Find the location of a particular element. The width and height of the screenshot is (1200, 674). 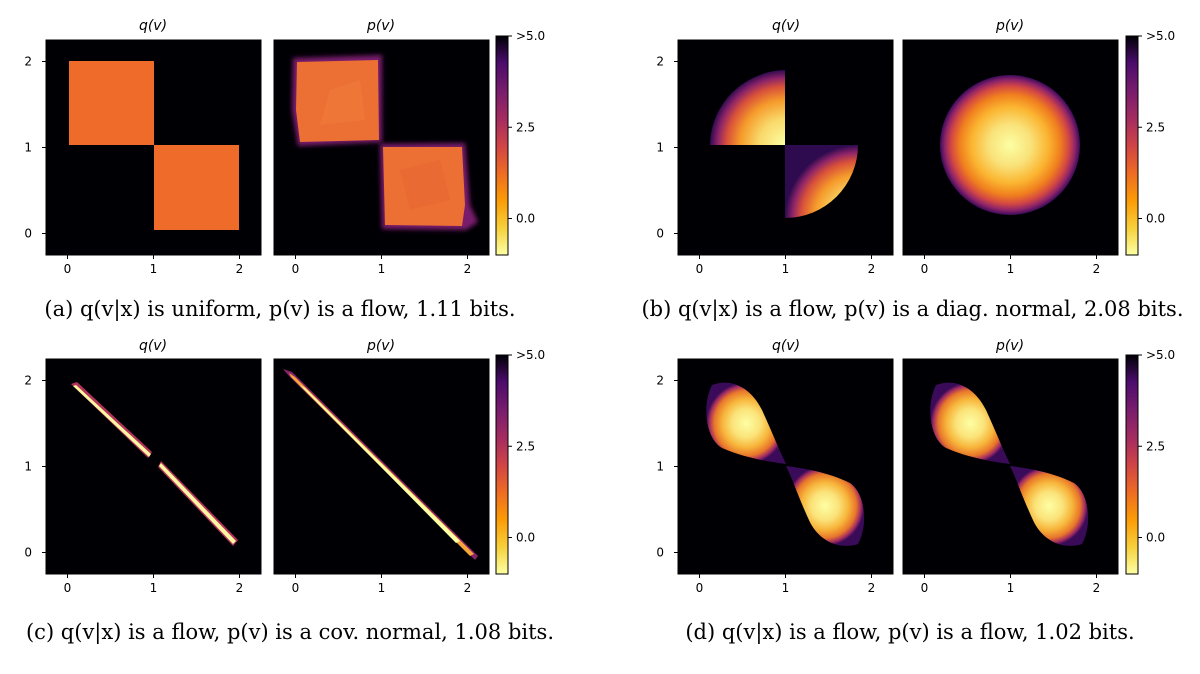

subfigure-b: q(v) p(v) is located at coordinates (898, 136).